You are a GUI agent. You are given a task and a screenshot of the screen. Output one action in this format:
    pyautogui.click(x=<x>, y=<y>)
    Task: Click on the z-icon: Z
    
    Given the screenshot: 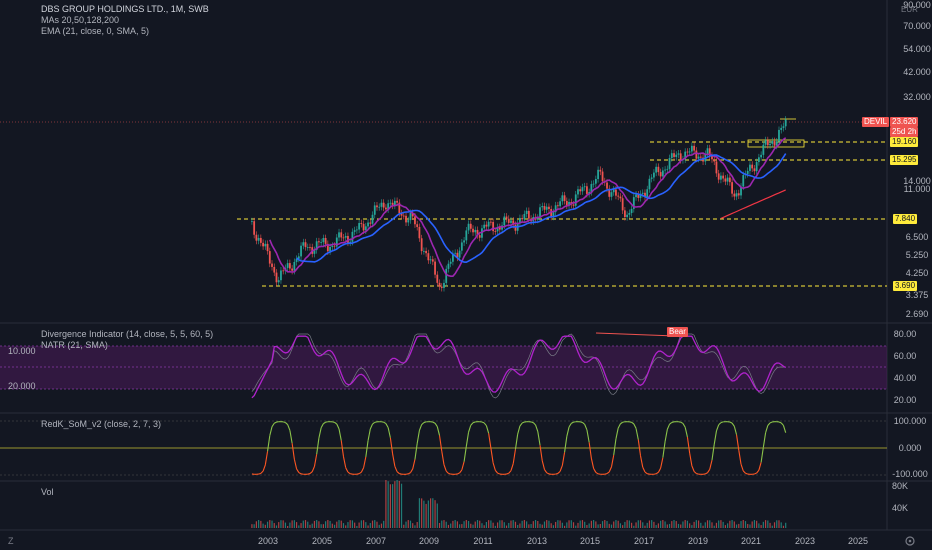 What is the action you would take?
    pyautogui.click(x=11, y=541)
    